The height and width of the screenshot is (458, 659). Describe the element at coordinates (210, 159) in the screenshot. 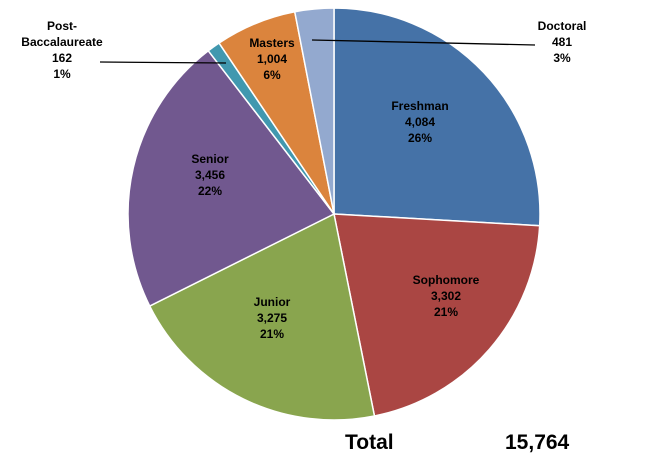

I see `slice-label: Senior` at that location.